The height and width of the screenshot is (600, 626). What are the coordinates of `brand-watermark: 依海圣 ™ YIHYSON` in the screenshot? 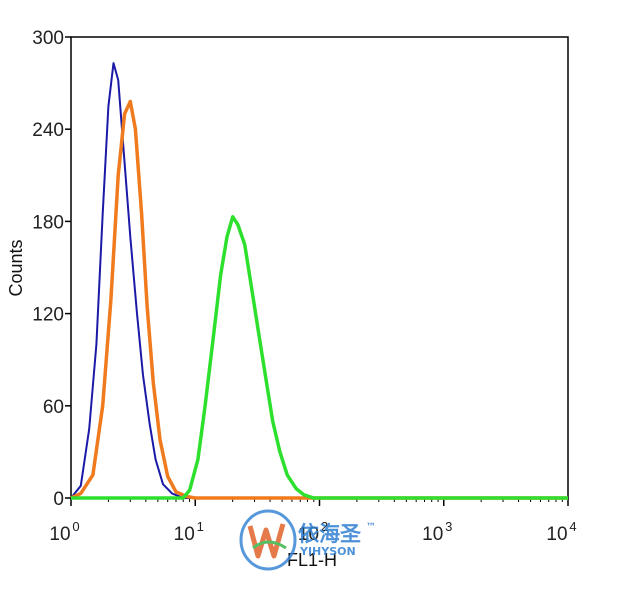 It's located at (307, 540).